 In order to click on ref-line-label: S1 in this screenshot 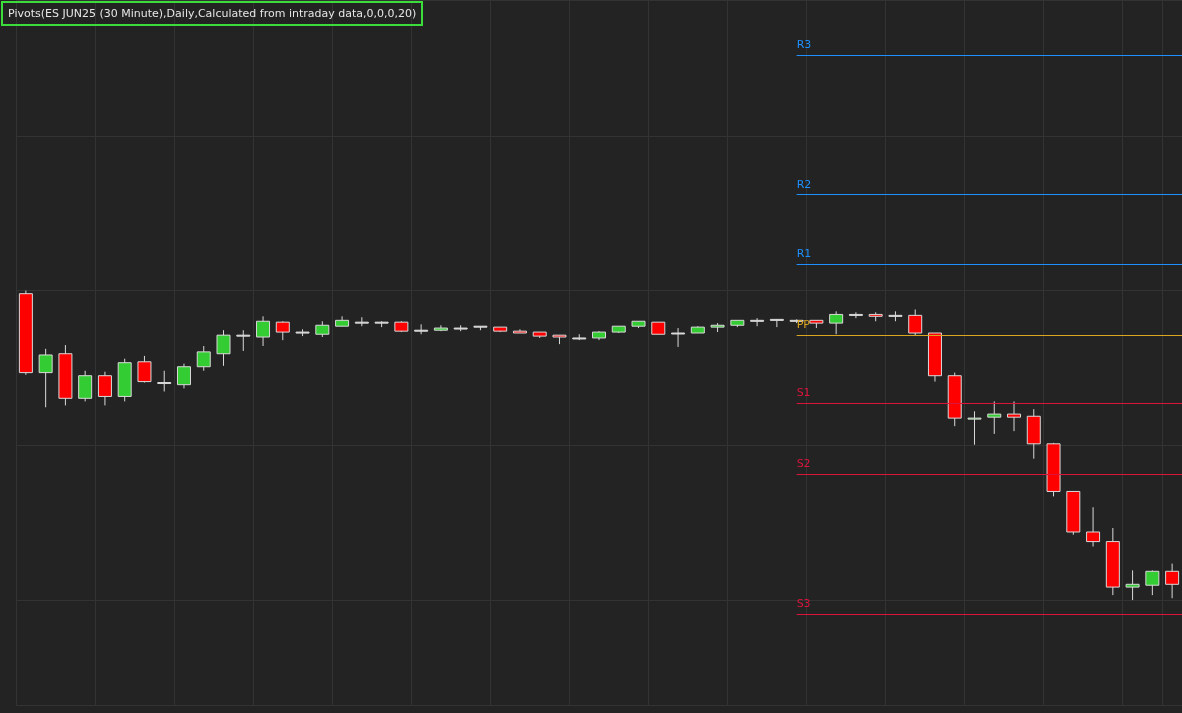, I will do `click(803, 393)`.